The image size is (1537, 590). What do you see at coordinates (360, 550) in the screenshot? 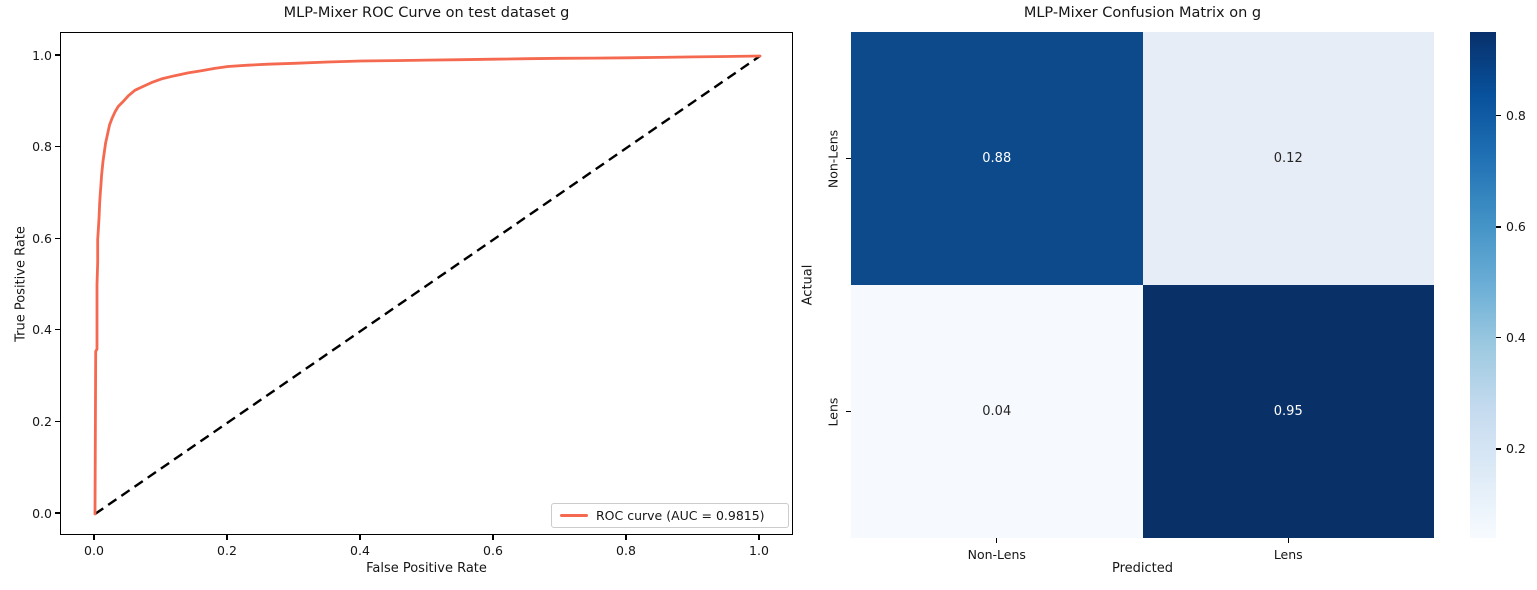
I see `roc-x-tick-label: 0.4` at bounding box center [360, 550].